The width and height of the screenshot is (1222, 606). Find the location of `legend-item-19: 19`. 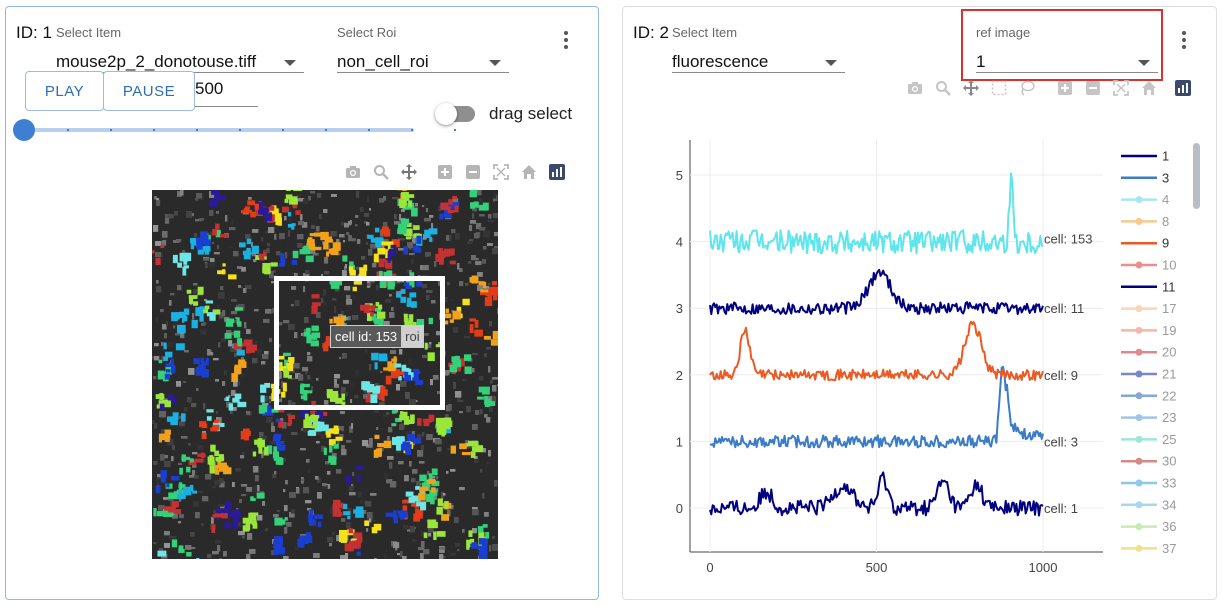

legend-item-19: 19 is located at coordinates (1148, 330).